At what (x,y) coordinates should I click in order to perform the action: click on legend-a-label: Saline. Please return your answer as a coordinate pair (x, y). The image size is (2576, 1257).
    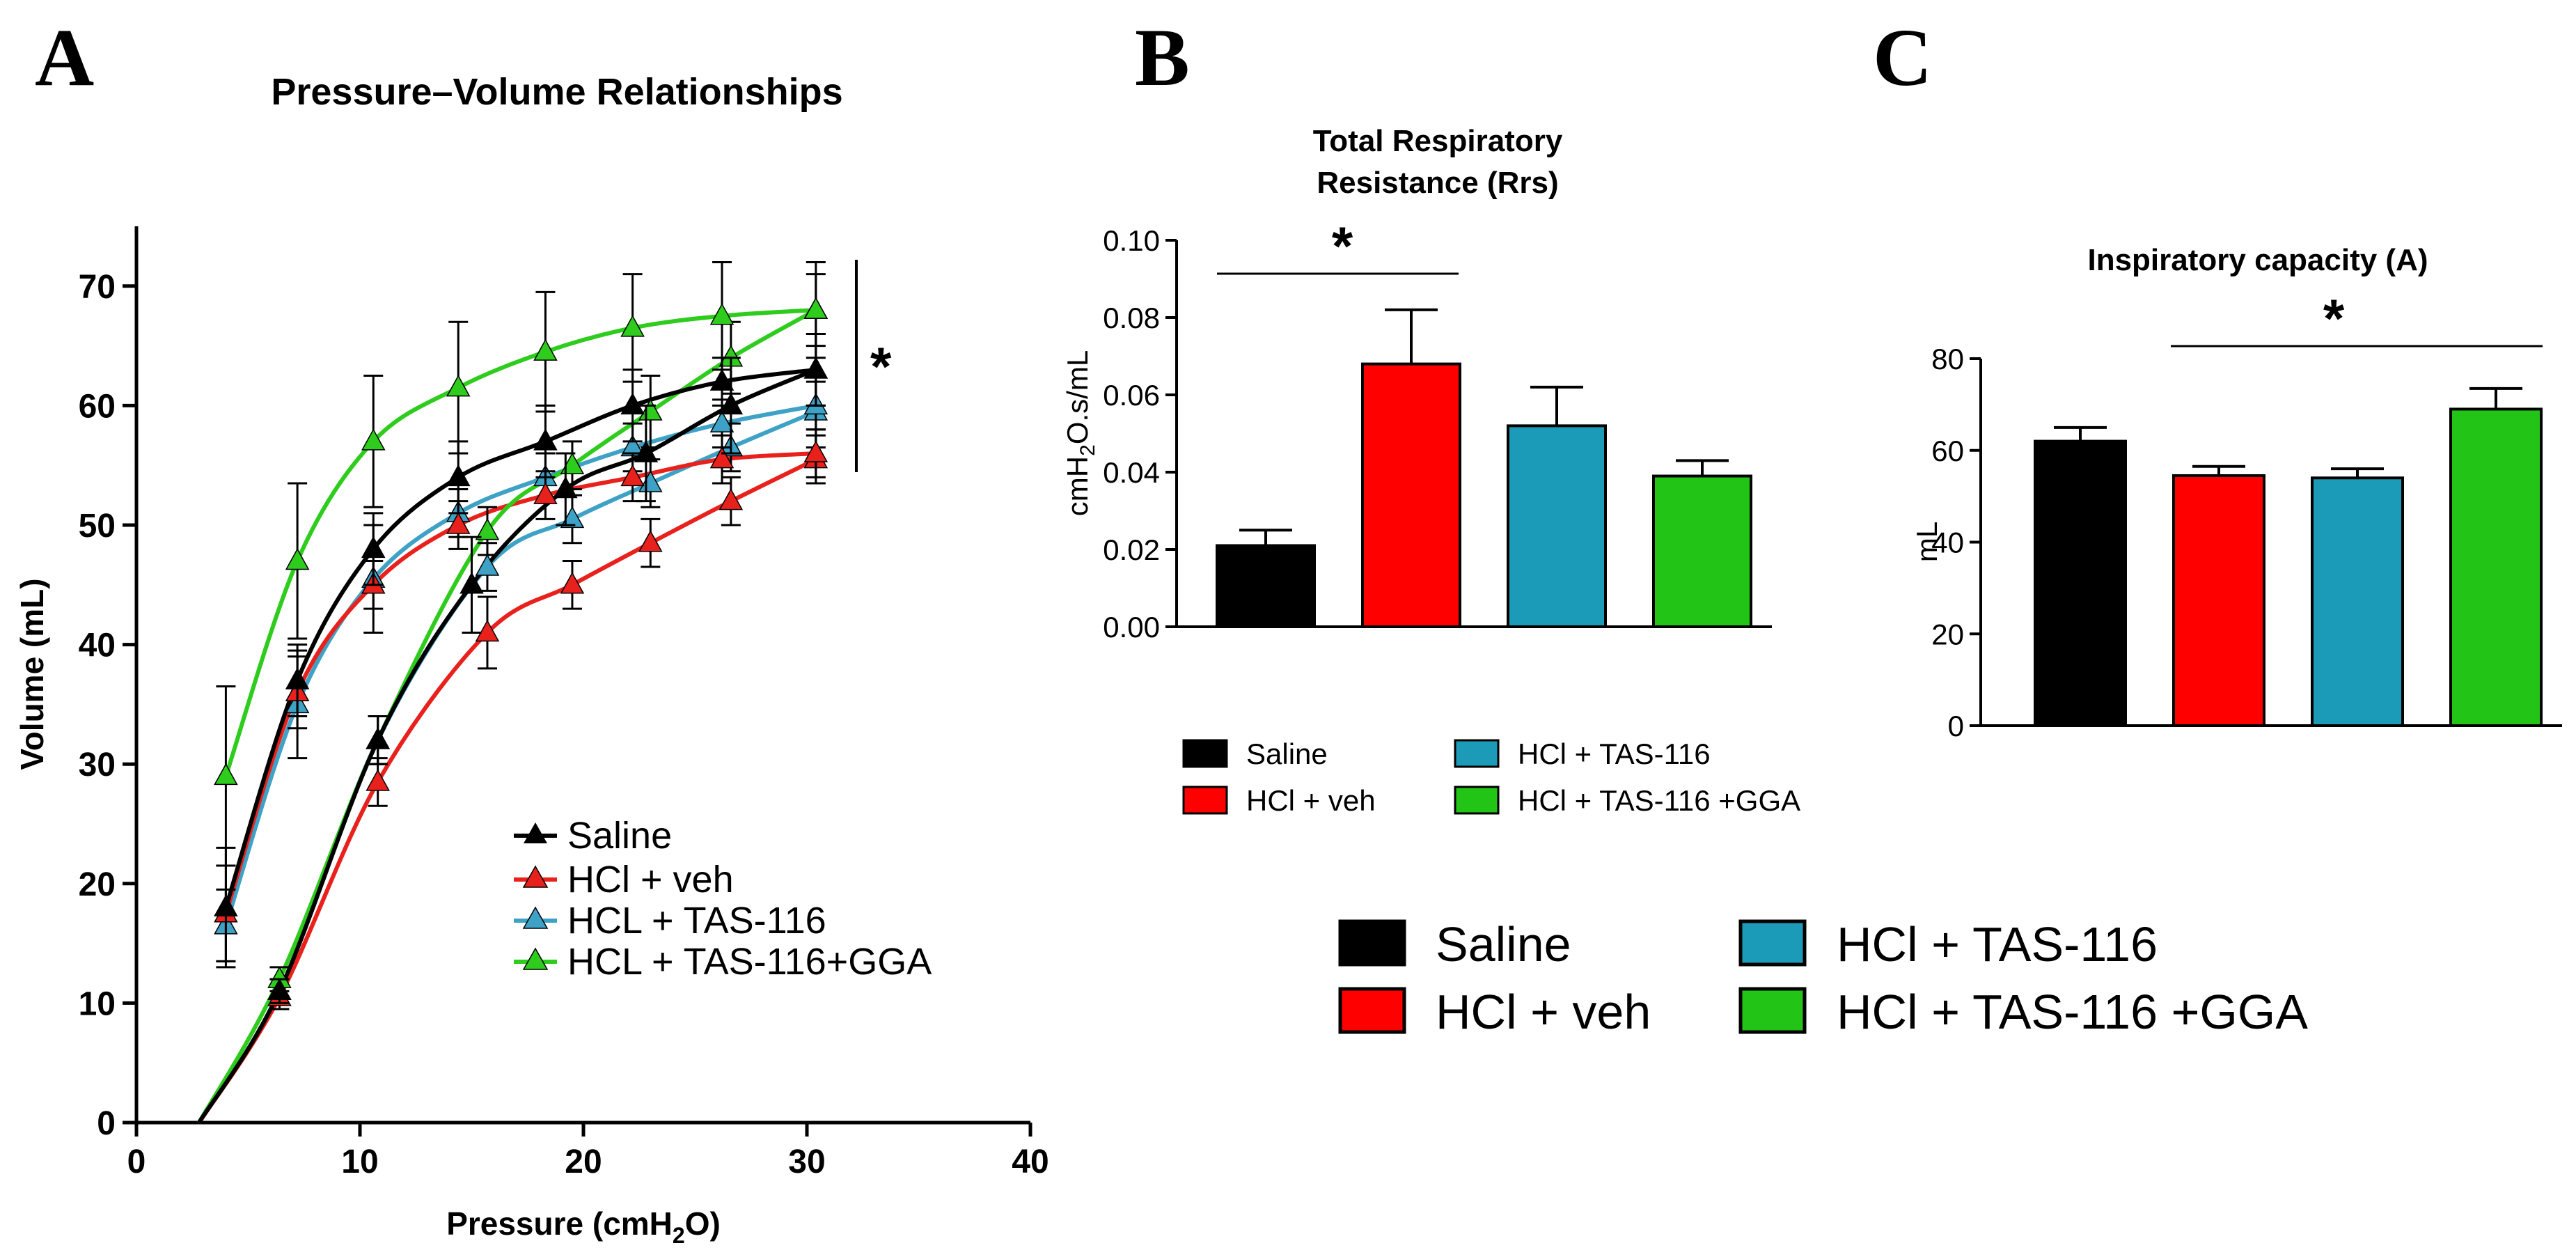
    Looking at the image, I should click on (619, 836).